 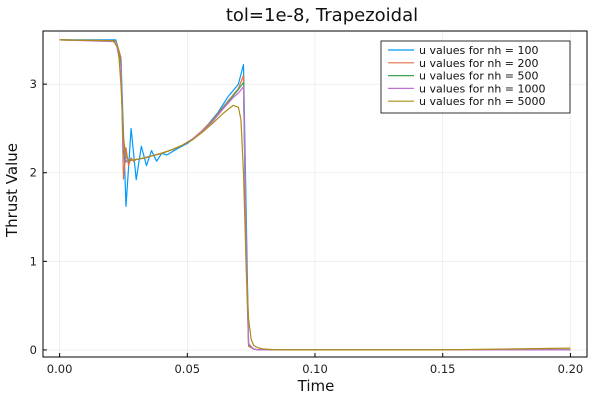 I want to click on legend-label: u values for nh = 500, so click(x=479, y=76).